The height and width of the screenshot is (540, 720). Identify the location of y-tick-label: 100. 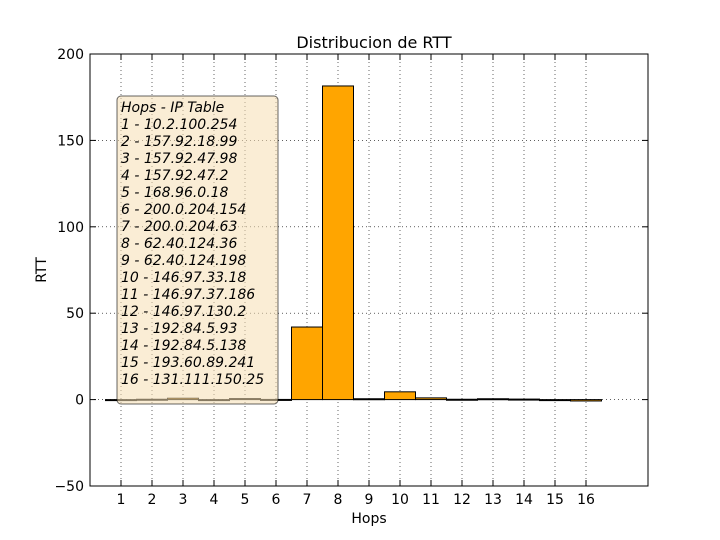
(70, 228).